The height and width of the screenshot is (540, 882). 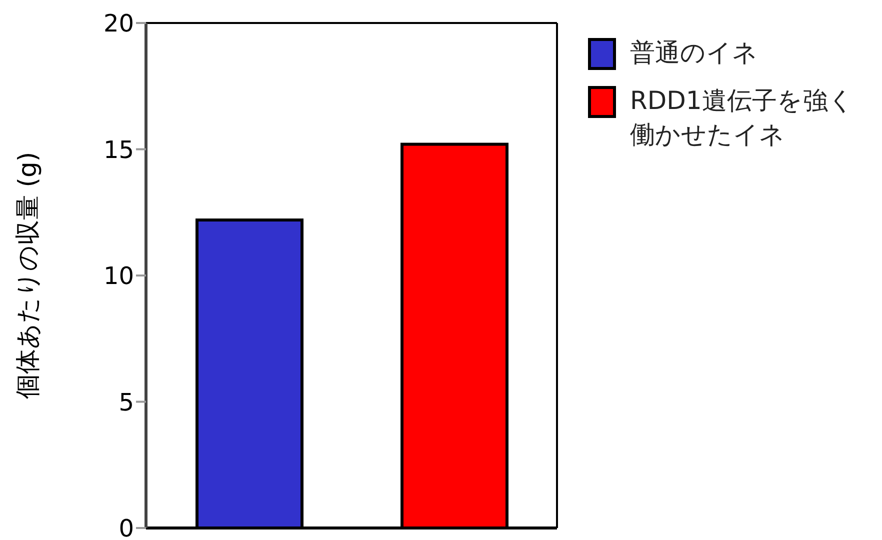 What do you see at coordinates (118, 24) in the screenshot?
I see `y-tick-label: 20` at bounding box center [118, 24].